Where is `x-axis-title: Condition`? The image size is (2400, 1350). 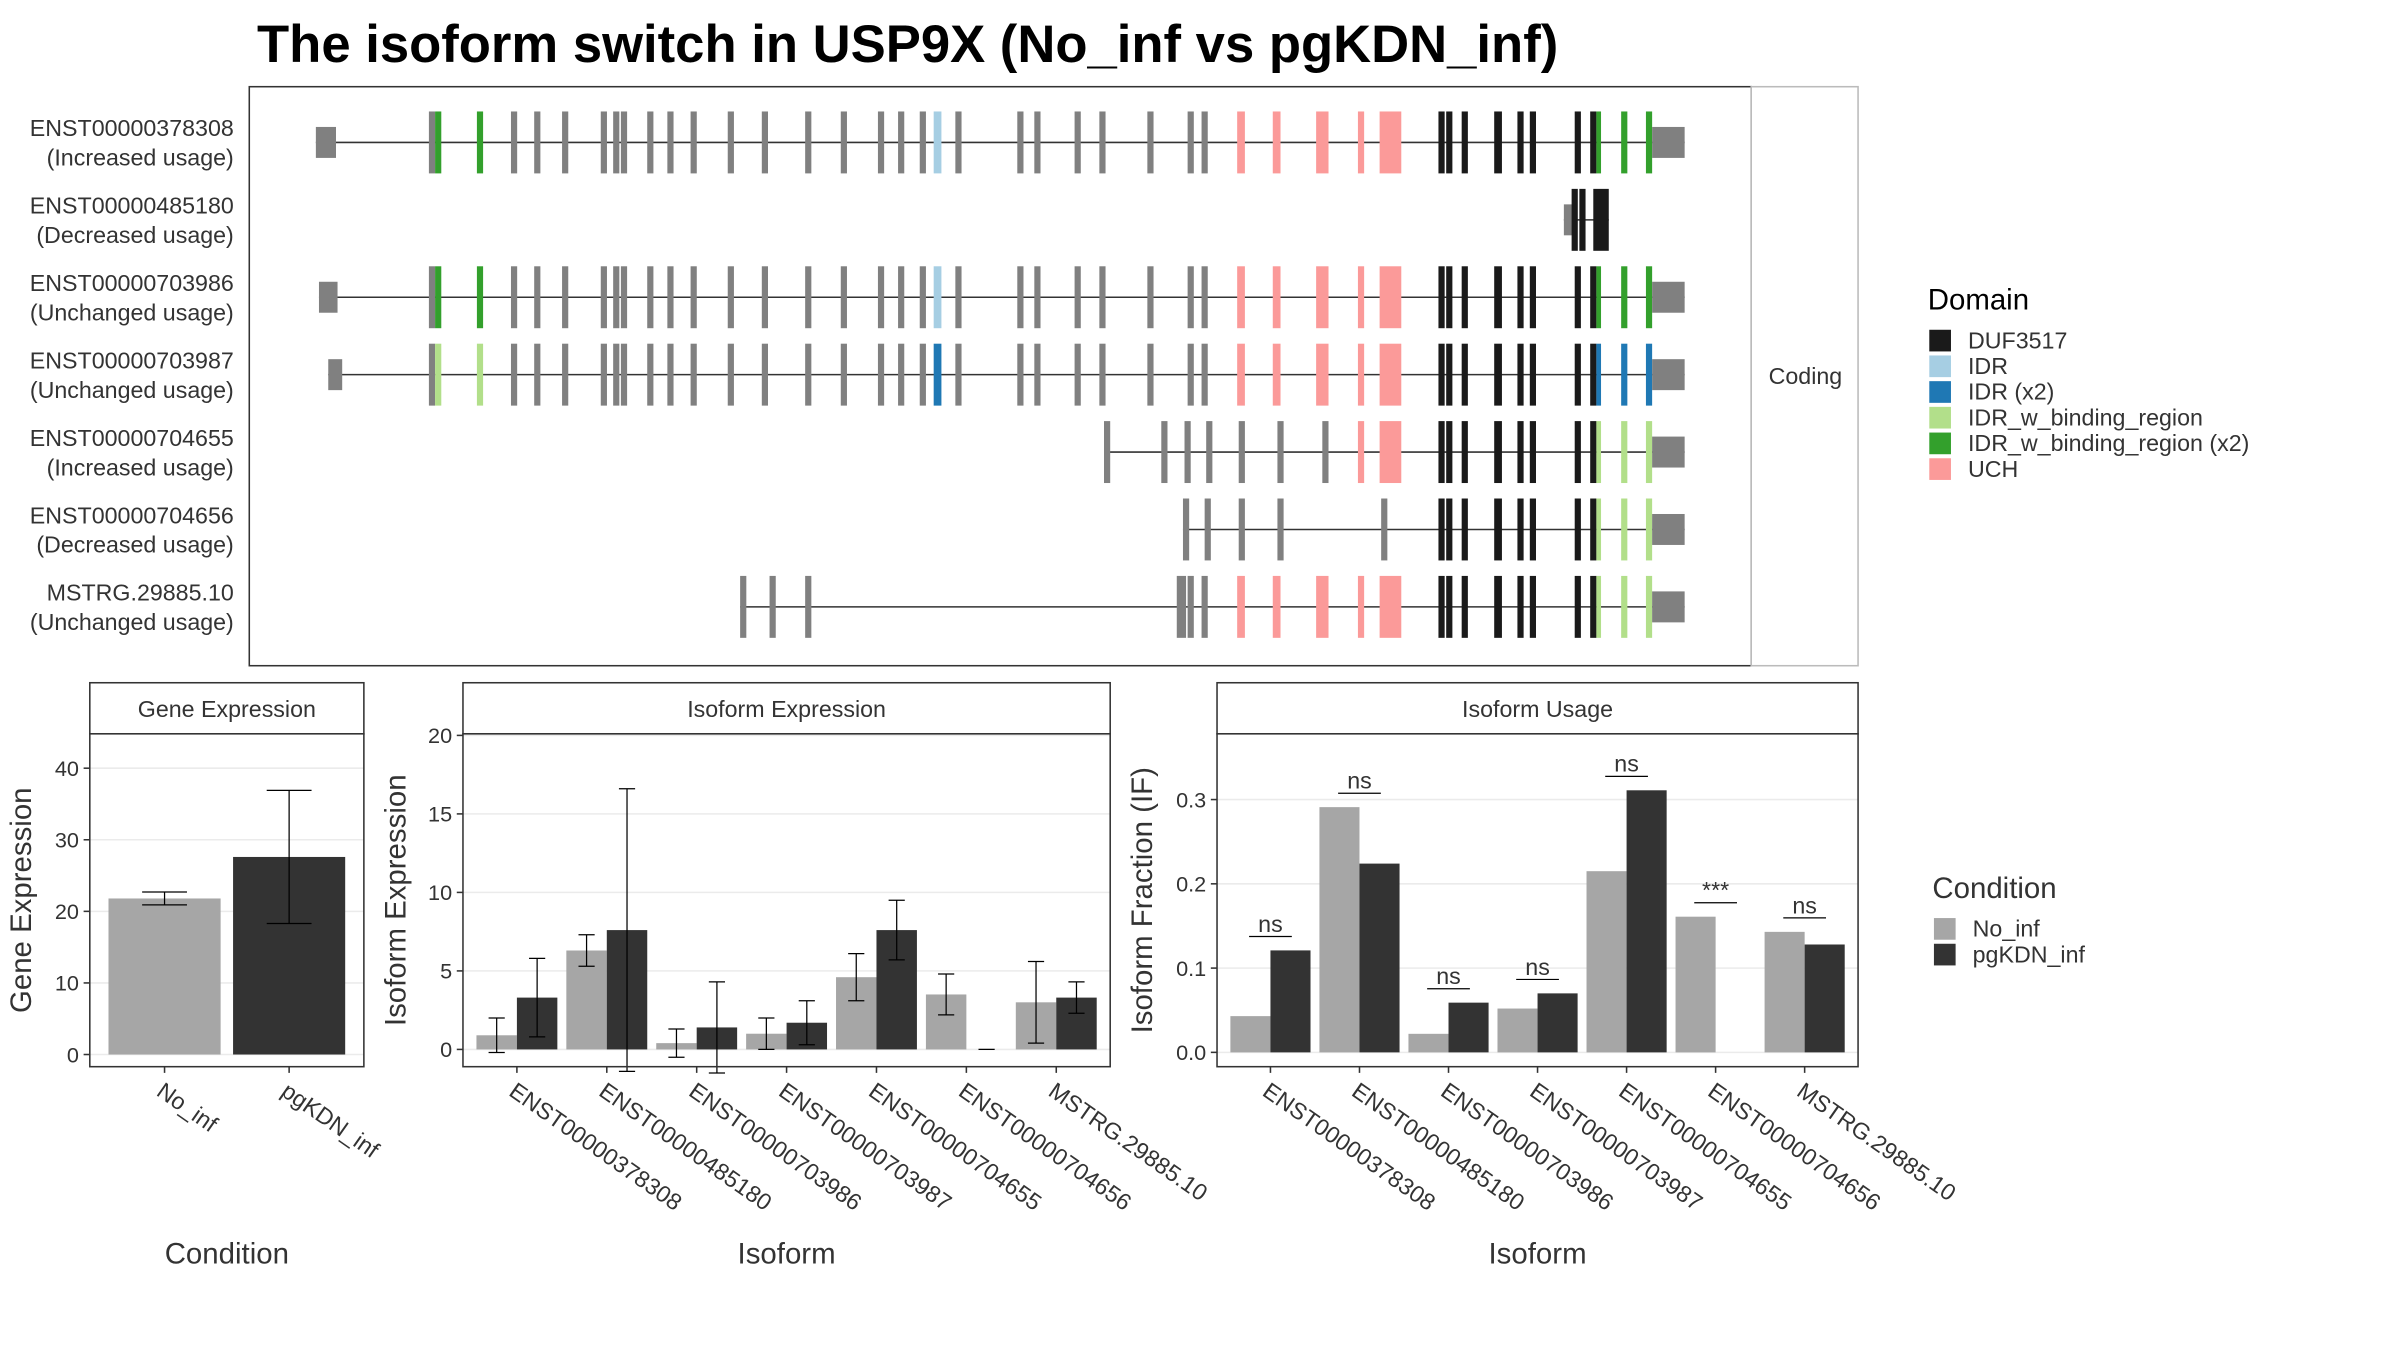 x-axis-title: Condition is located at coordinates (227, 1253).